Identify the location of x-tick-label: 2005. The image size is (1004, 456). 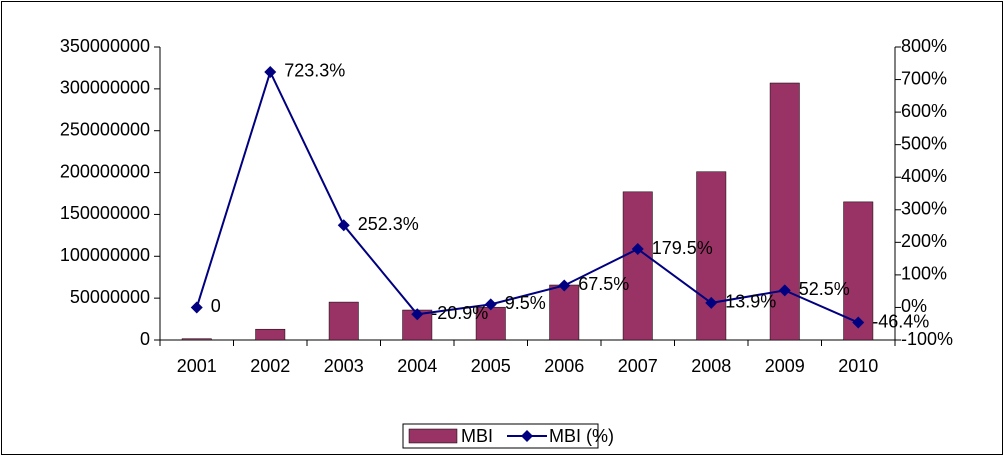
(491, 366).